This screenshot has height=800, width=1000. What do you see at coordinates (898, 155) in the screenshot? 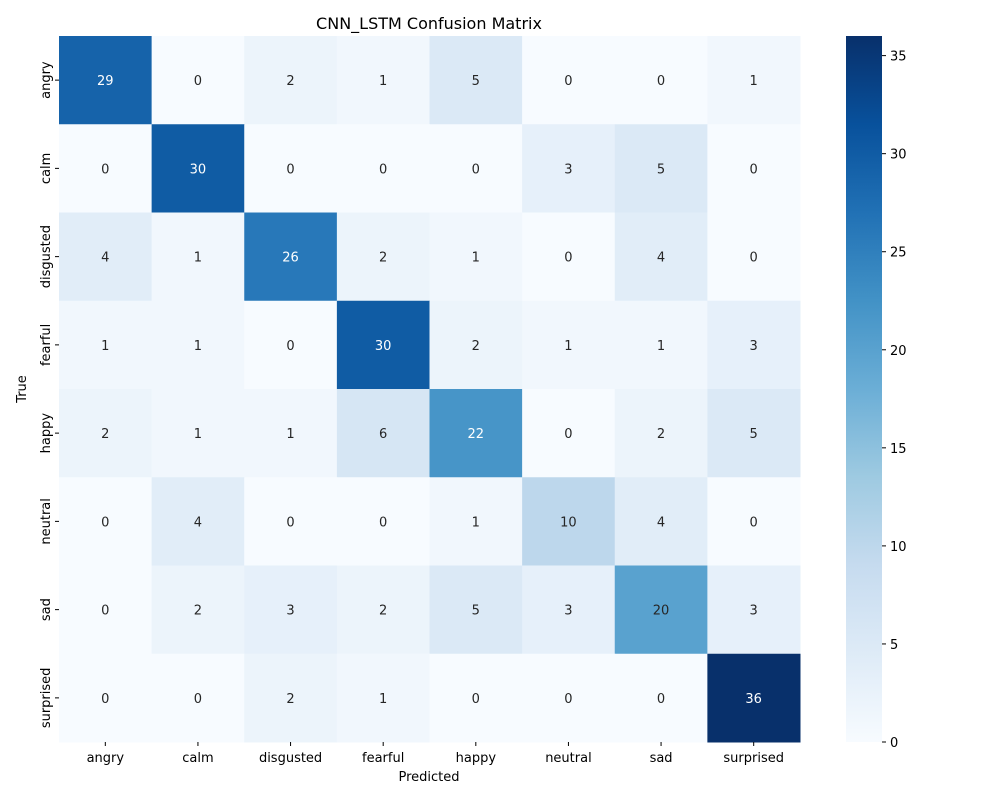
I see `colorbar-tick-label: 30` at bounding box center [898, 155].